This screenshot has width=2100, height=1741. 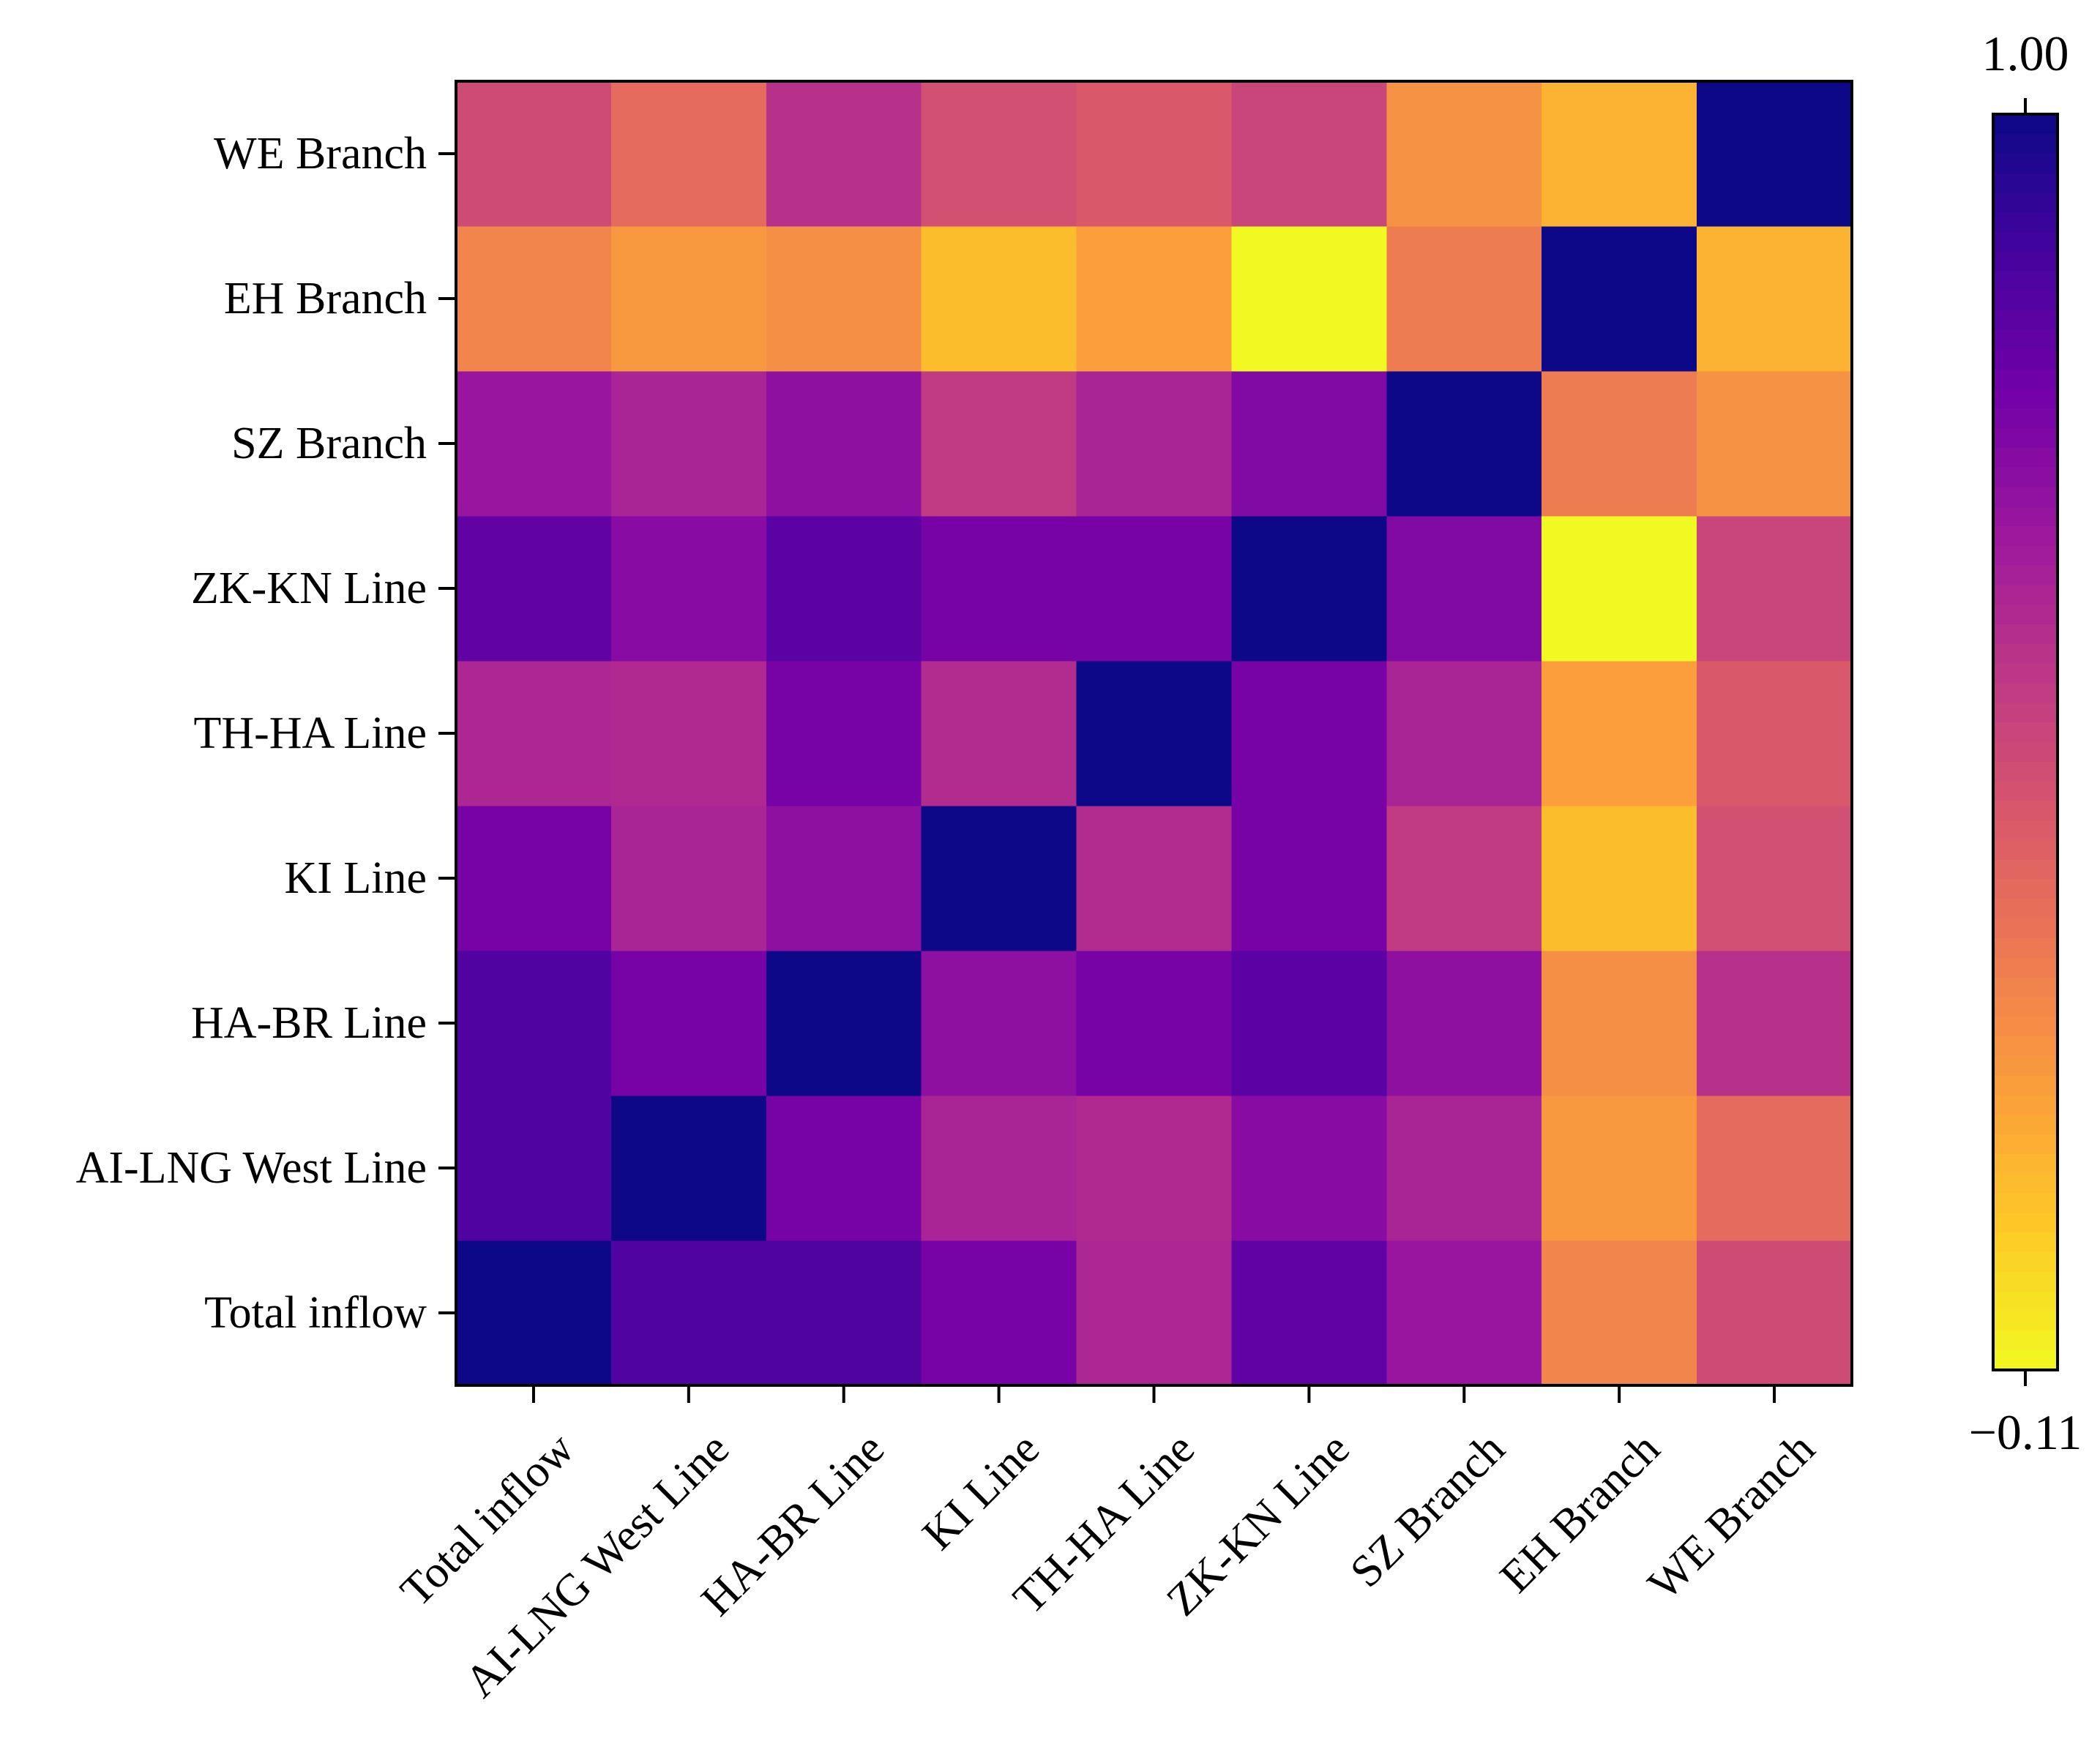 I want to click on heatmap-cell-r3-c8, so click(x=1775, y=878).